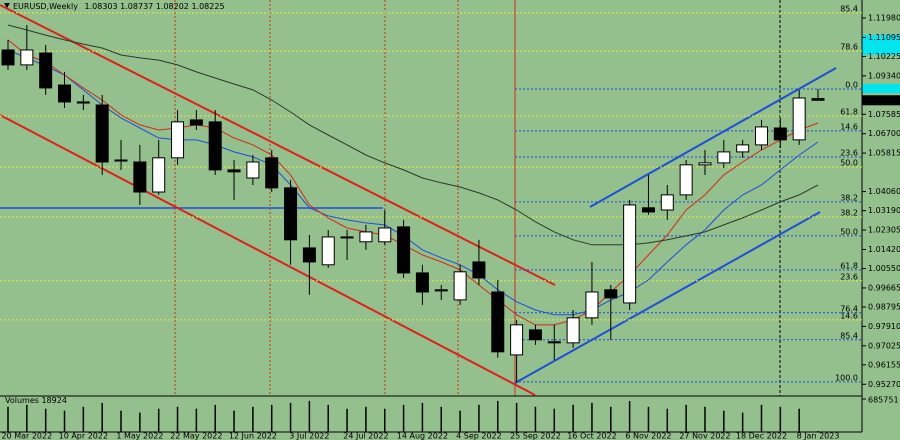 This screenshot has width=900, height=440. I want to click on x-tick-label: 22 May 2022, so click(196, 436).